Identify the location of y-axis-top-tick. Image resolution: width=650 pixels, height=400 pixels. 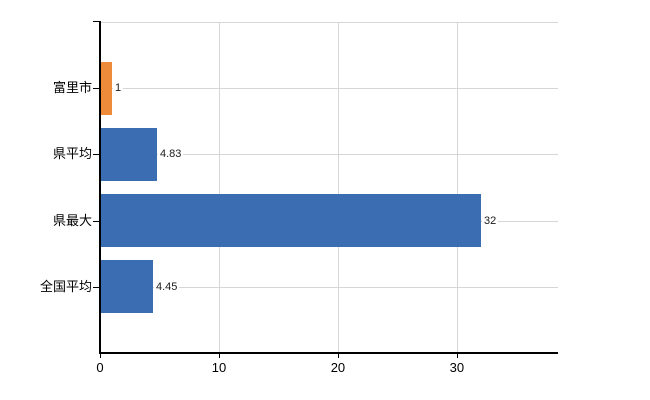
(96, 21).